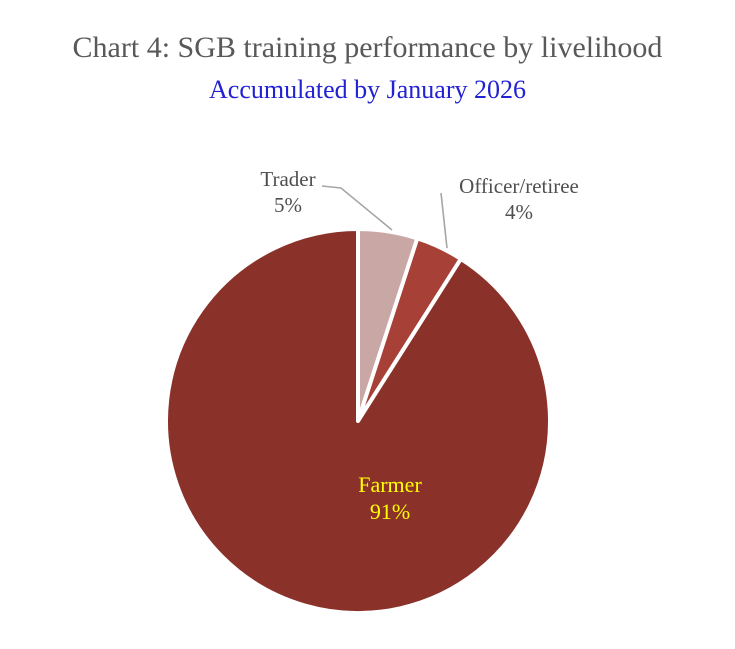 This screenshot has width=735, height=649. What do you see at coordinates (519, 199) in the screenshot?
I see `officer-retiree-label: Officer/retiree 4%` at bounding box center [519, 199].